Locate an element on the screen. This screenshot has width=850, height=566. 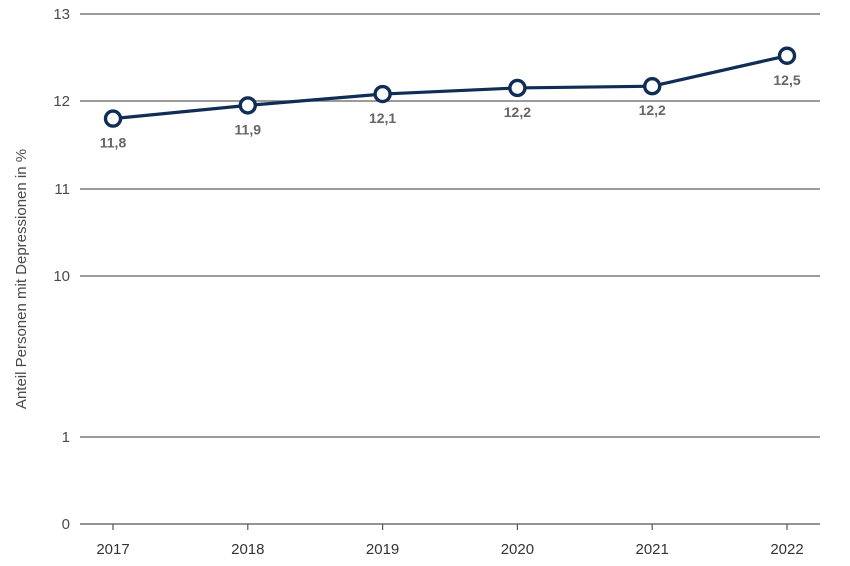
y-tick-label-0: 0 is located at coordinates (66, 524).